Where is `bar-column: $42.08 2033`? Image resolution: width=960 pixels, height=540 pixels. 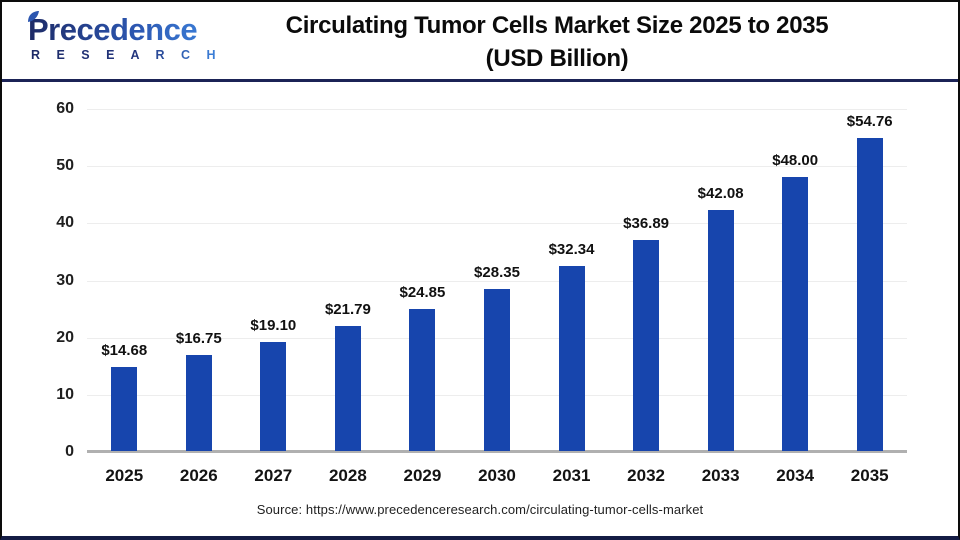 bar-column: $42.08 2033 is located at coordinates (720, 297).